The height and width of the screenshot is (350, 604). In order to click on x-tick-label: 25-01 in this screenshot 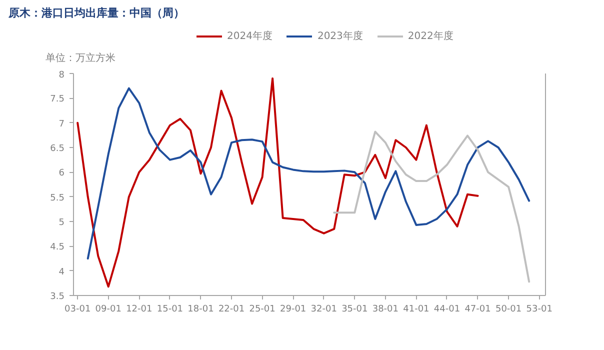, I will do `click(262, 309)`.